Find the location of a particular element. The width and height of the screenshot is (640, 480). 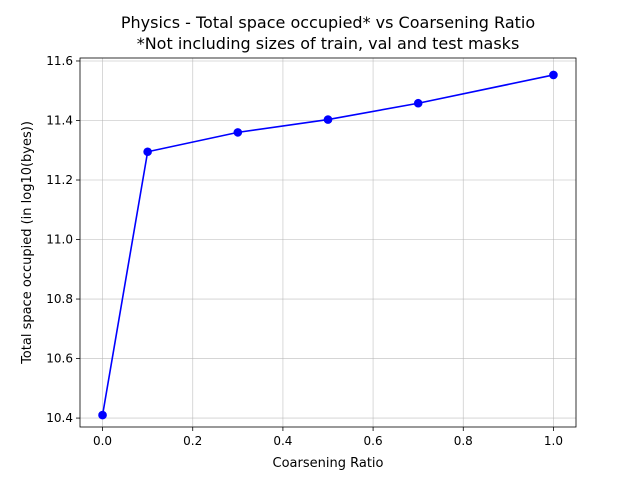

x-tick-label: 0.0 is located at coordinates (102, 441).